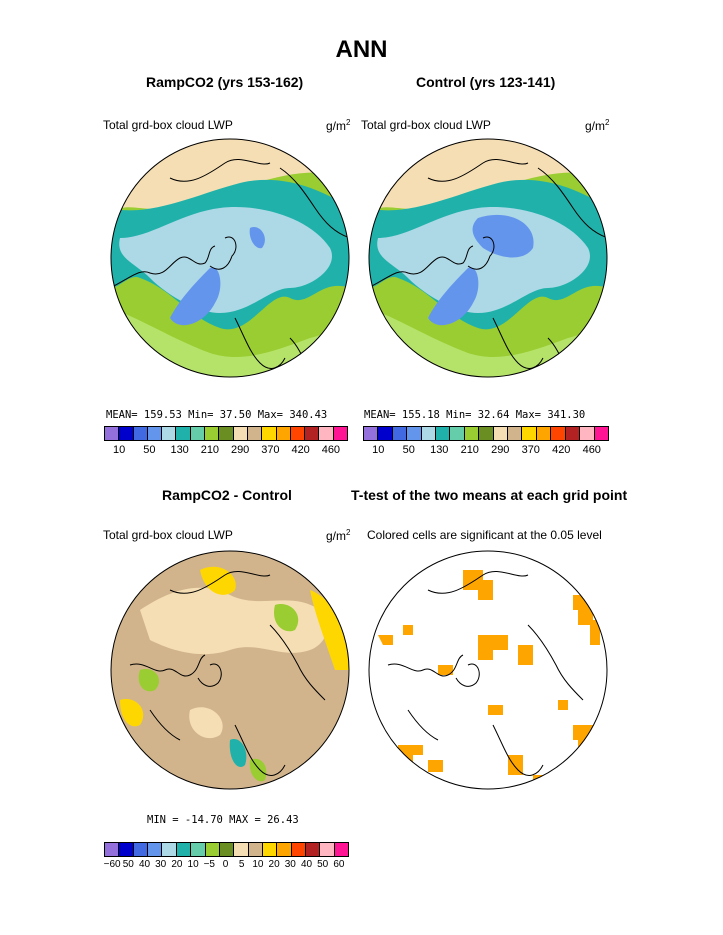 This screenshot has width=723, height=935. What do you see at coordinates (485, 451) in the screenshot?
I see `colorbar-labels-right: 10 50 130 210 290 370 420 460` at bounding box center [485, 451].